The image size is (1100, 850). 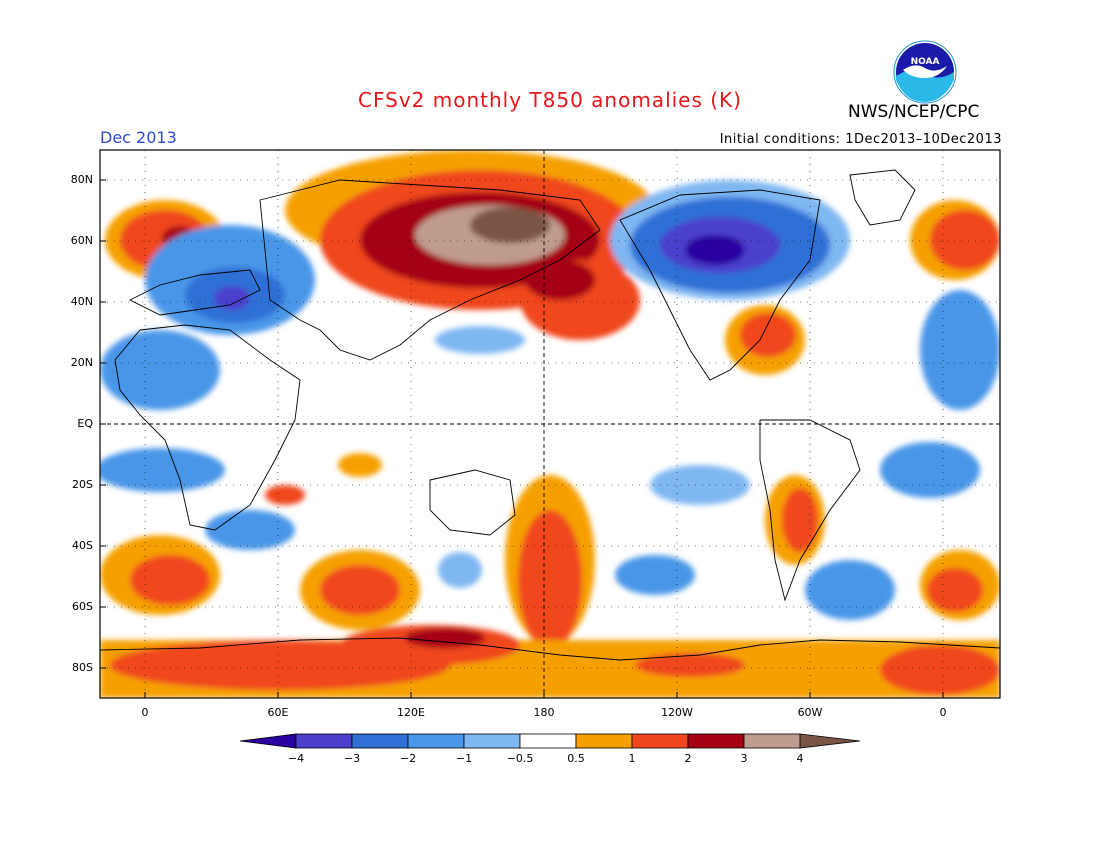 What do you see at coordinates (914, 112) in the screenshot?
I see `organization-label: NWS/NCEP/CPC` at bounding box center [914, 112].